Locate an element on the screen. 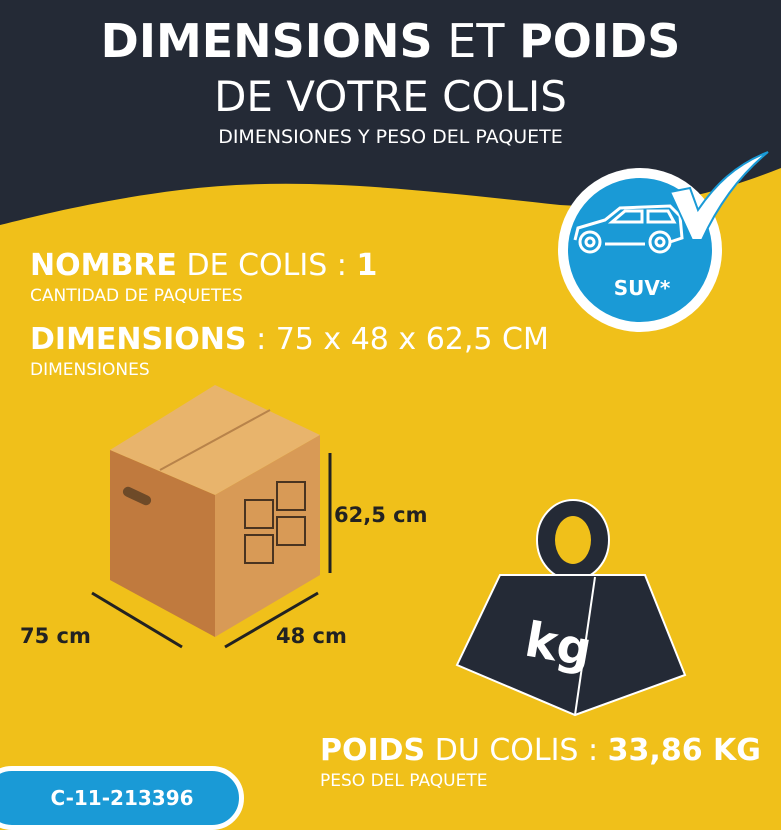 Image resolution: width=781 pixels, height=830 pixels. cardboard-box-icon is located at coordinates (211, 517).